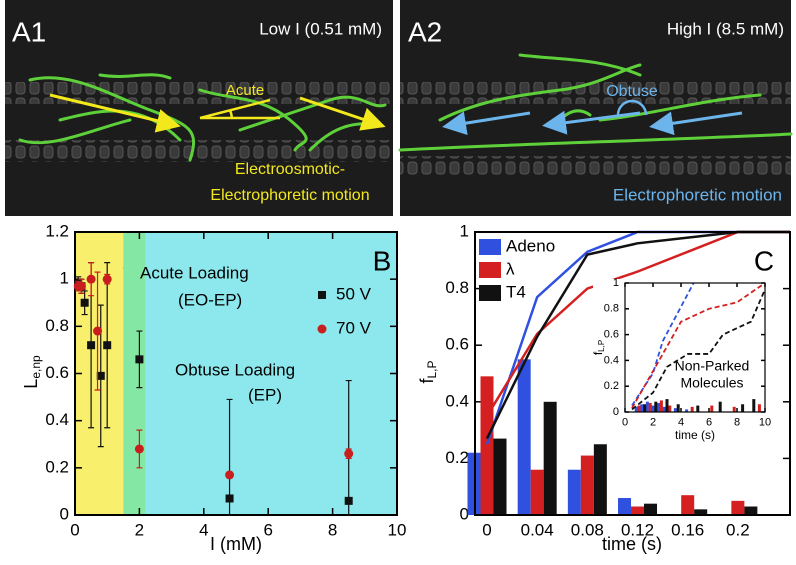 The width and height of the screenshot is (796, 565). Describe the element at coordinates (290, 169) in the screenshot. I see `motion-label: Electroosmotic-` at that location.